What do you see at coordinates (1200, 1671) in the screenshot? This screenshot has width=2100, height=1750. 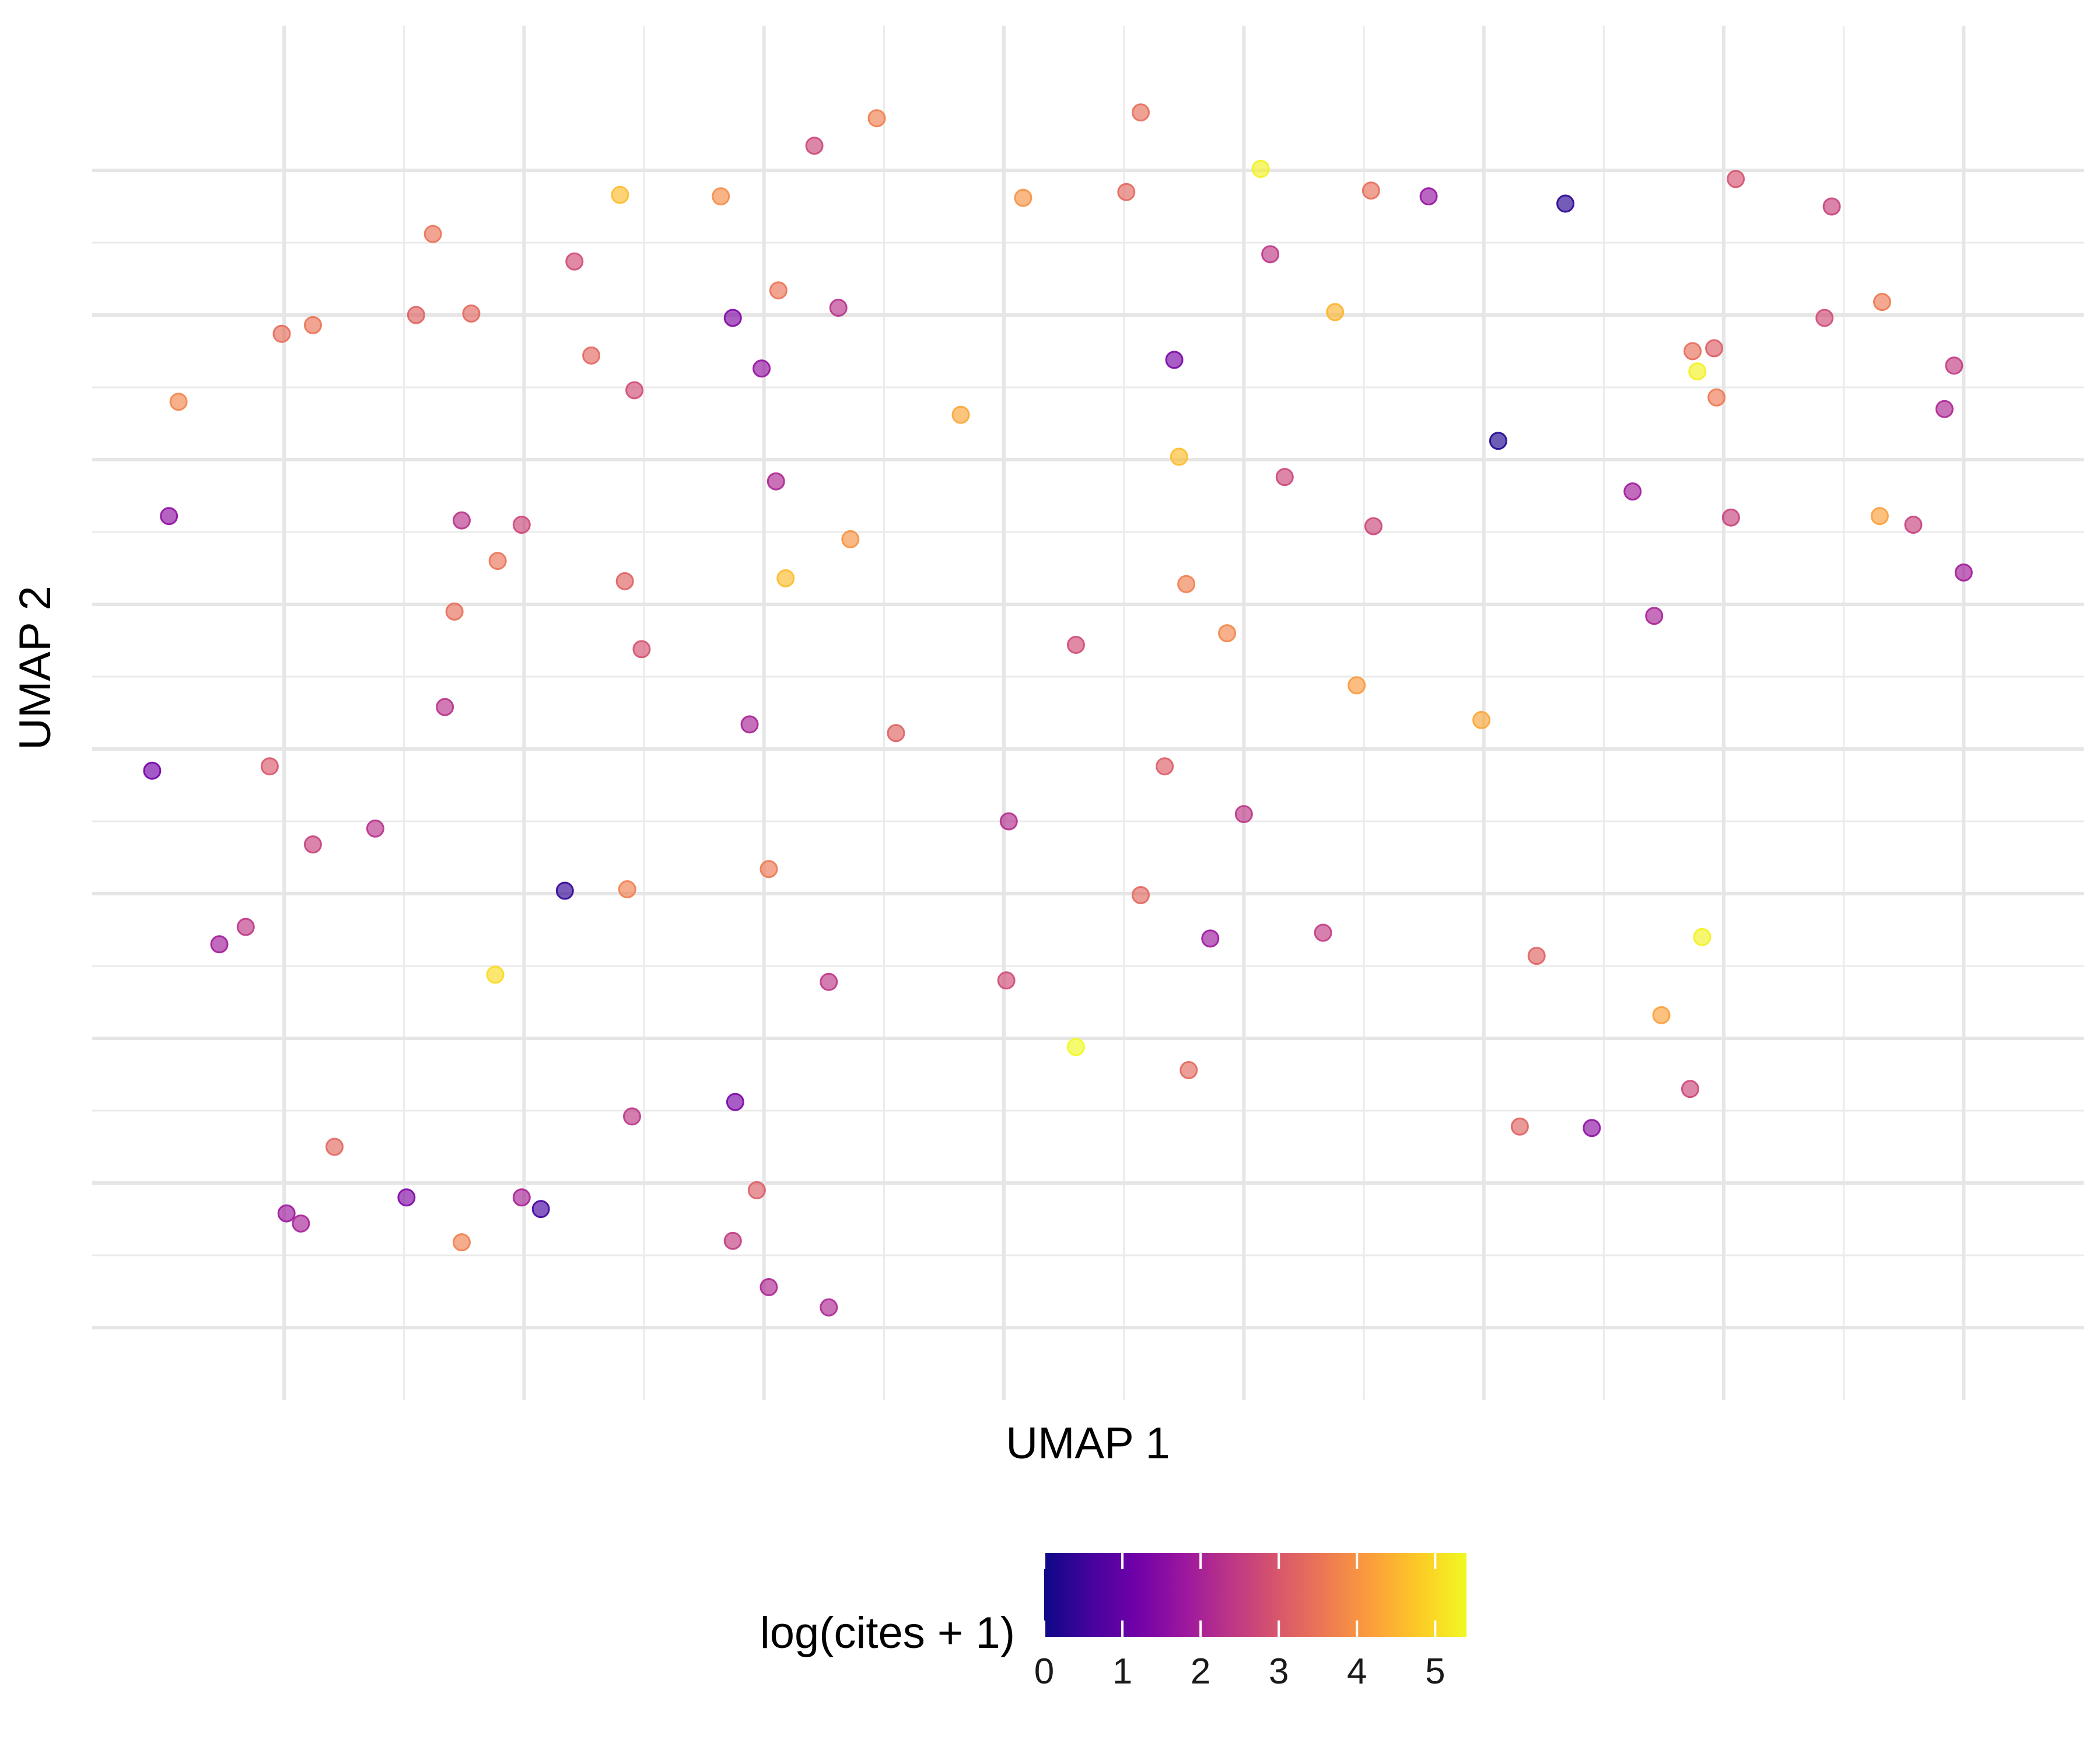 I see `colorbar-tick-label: 2` at bounding box center [1200, 1671].